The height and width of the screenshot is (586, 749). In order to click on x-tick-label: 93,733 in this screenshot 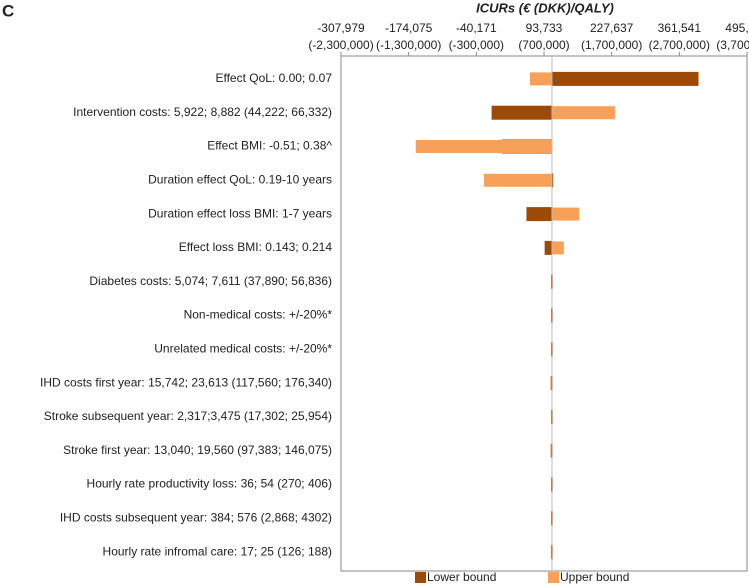, I will do `click(544, 28)`.